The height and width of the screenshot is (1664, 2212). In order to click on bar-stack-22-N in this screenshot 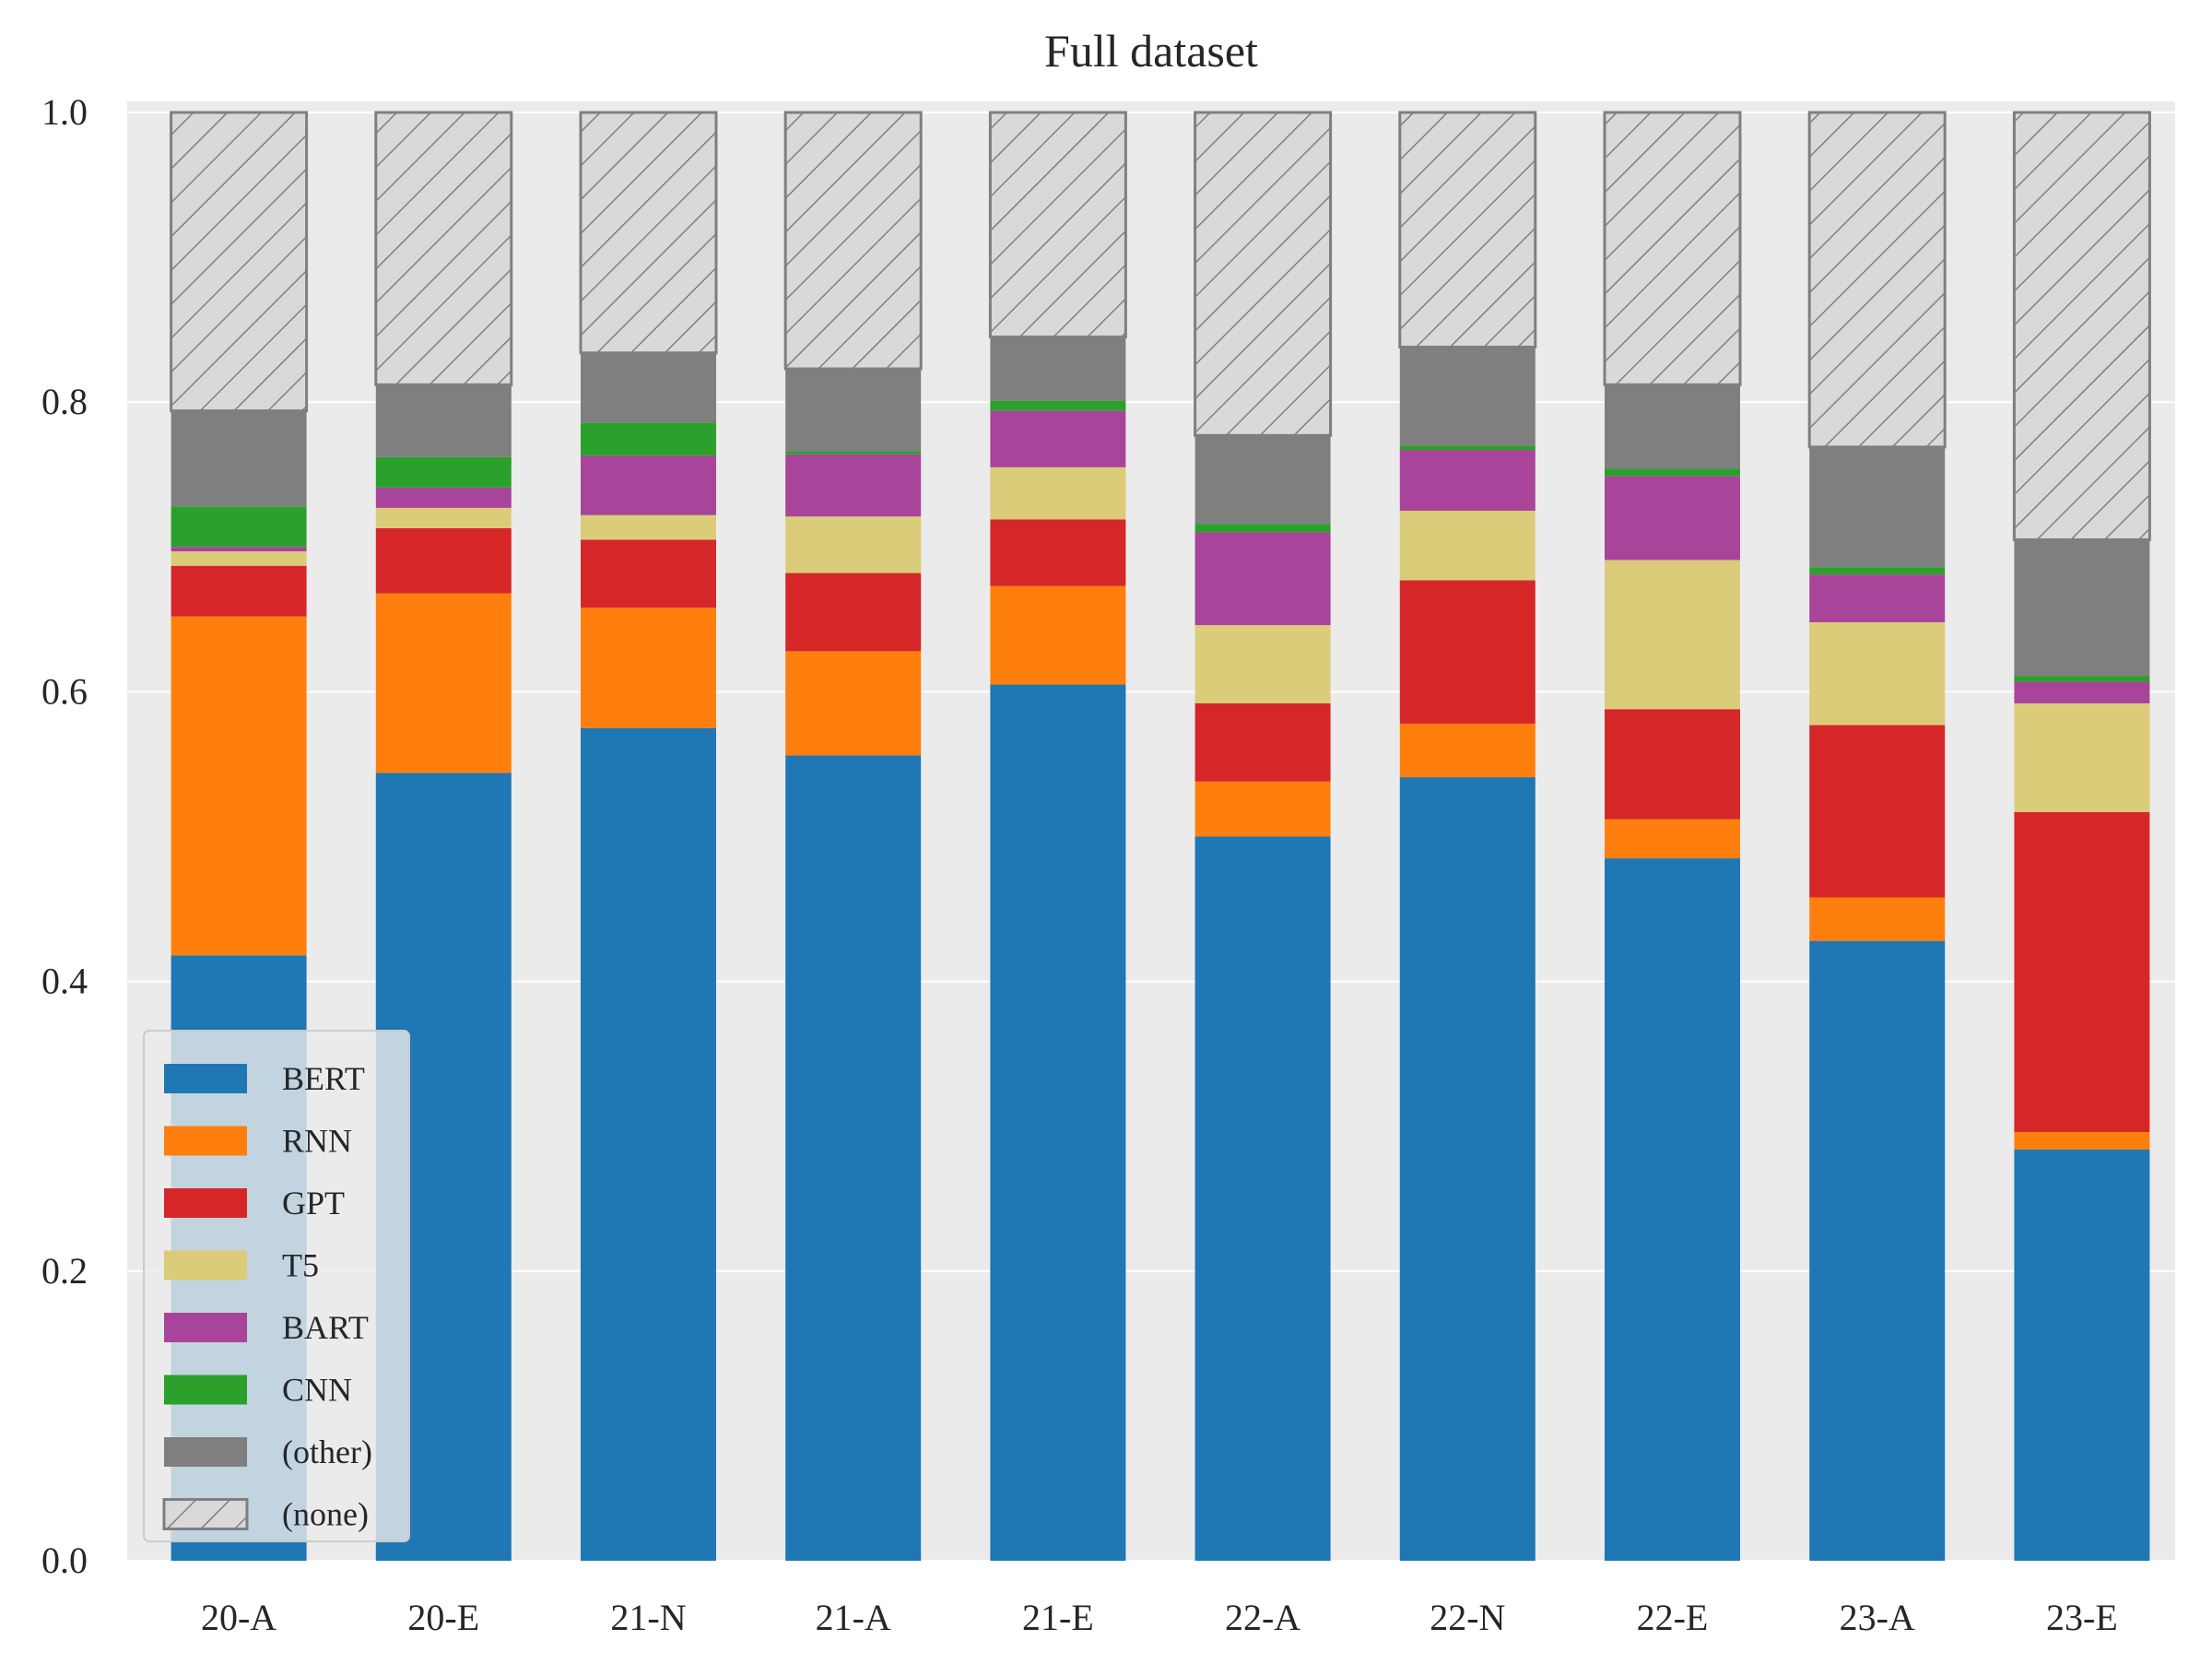, I will do `click(1467, 836)`.